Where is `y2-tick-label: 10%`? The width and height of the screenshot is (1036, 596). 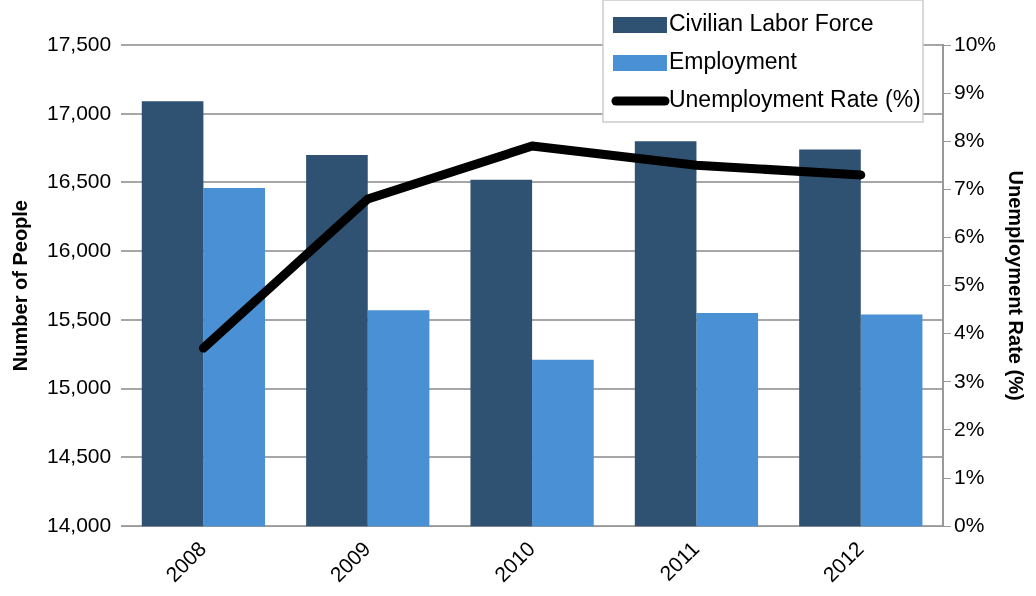 y2-tick-label: 10% is located at coordinates (974, 43).